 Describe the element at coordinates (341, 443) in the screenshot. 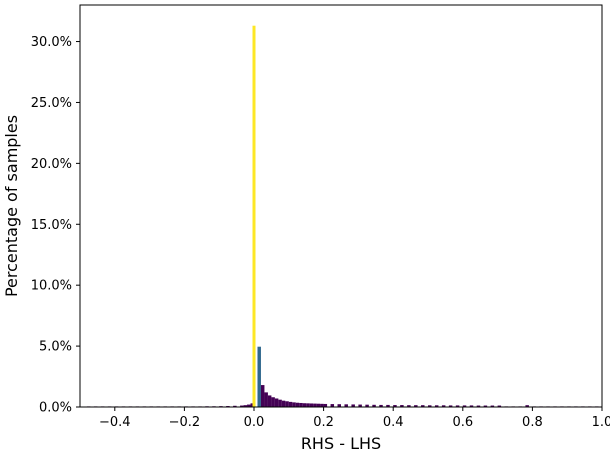

I see `x-axis-label: RHS - LHS` at that location.